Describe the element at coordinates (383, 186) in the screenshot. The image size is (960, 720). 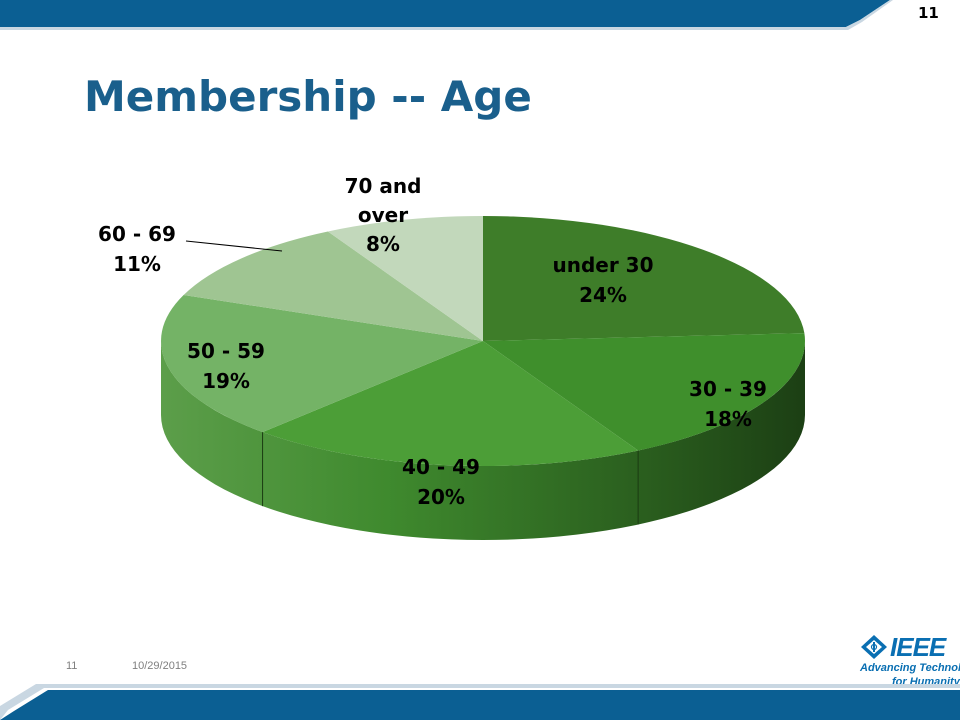
I see `label-70-and-over-line1: 70 and` at that location.